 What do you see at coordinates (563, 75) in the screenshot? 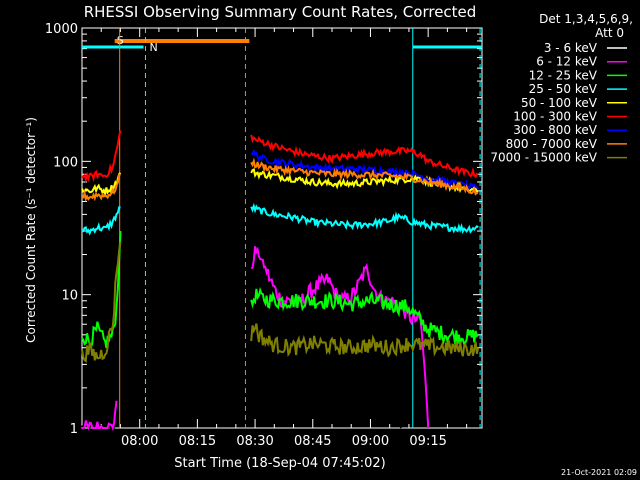
I see `legend-label: 12 - 25 keV` at bounding box center [563, 75].